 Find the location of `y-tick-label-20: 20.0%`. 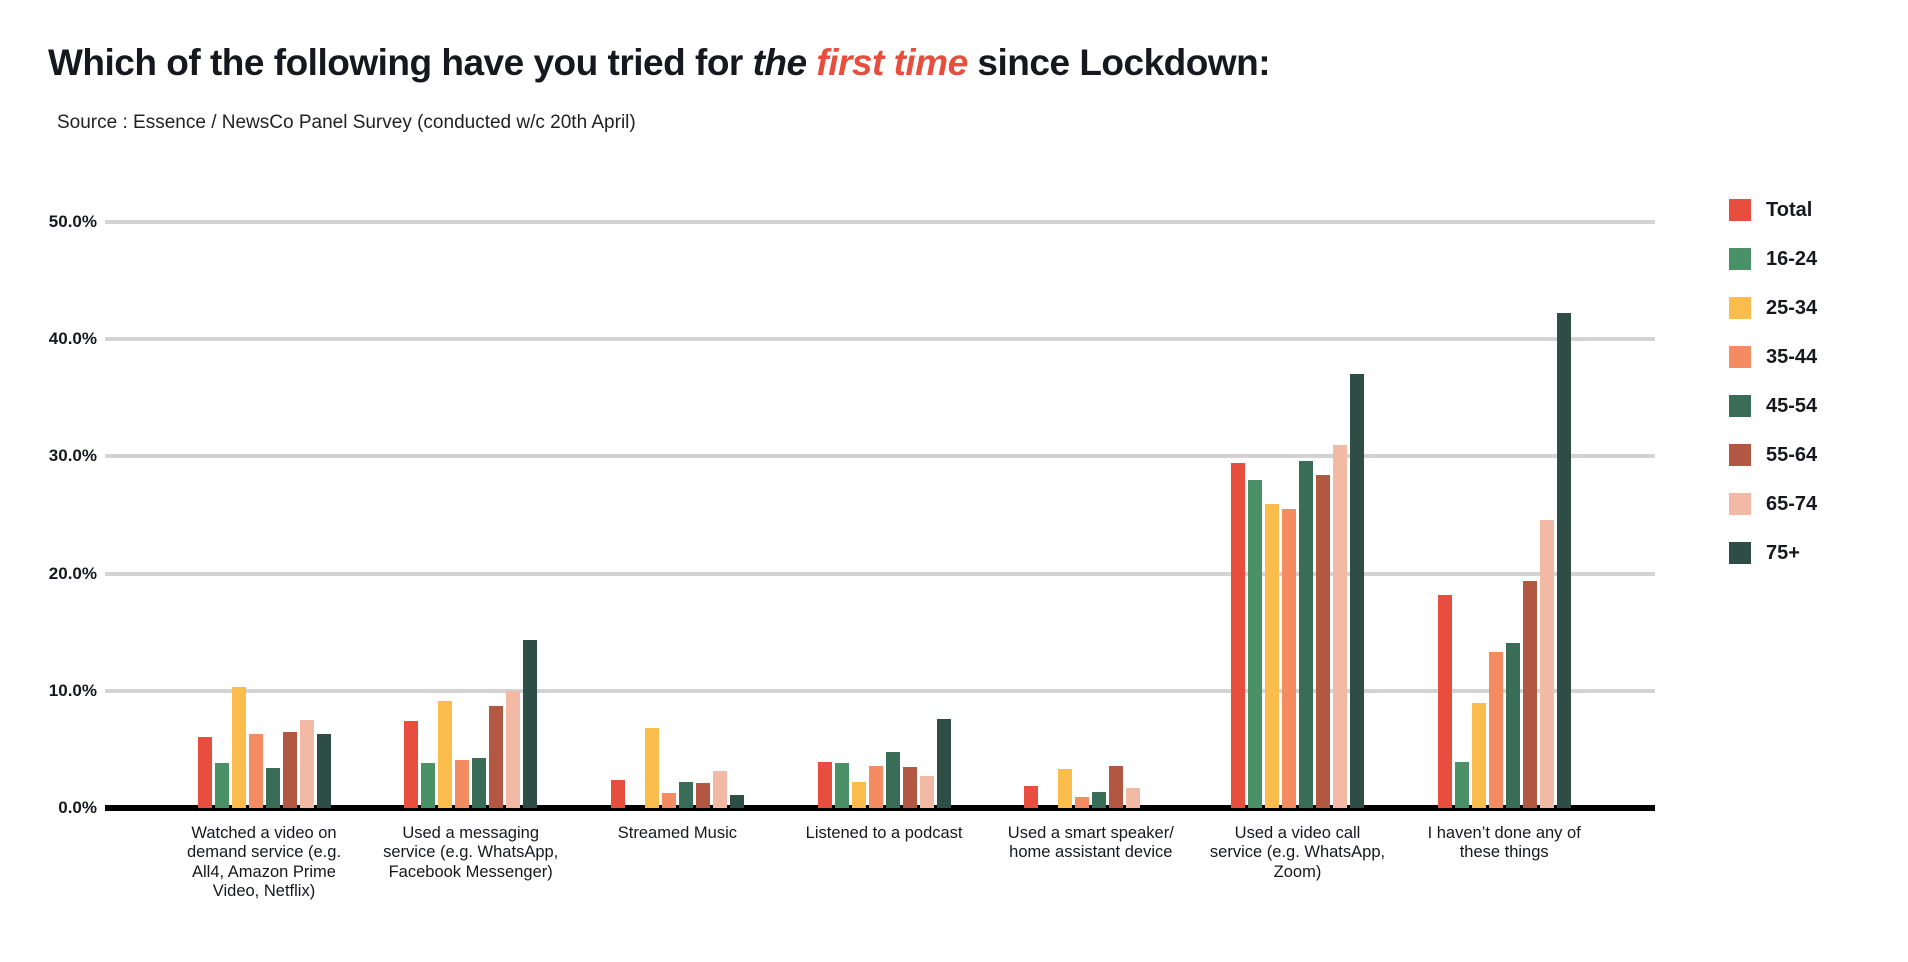

y-tick-label-20: 20.0% is located at coordinates (72, 573).